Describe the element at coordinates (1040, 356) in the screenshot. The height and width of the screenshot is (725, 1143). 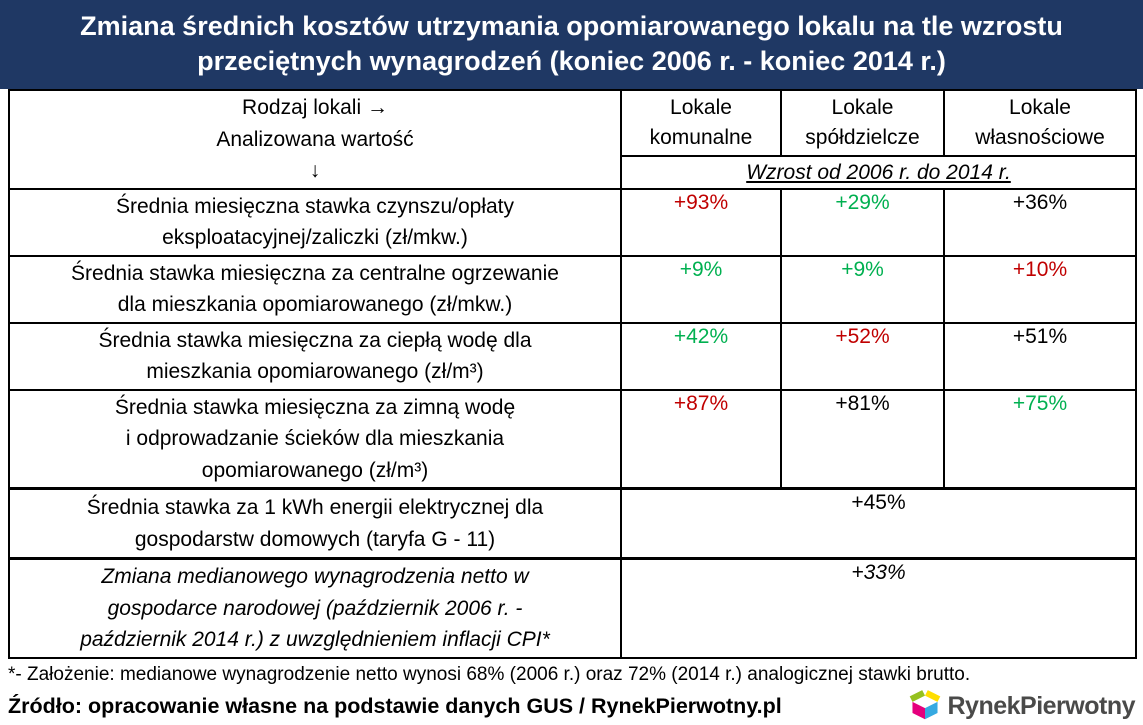
I see `value-cell: +51%` at that location.